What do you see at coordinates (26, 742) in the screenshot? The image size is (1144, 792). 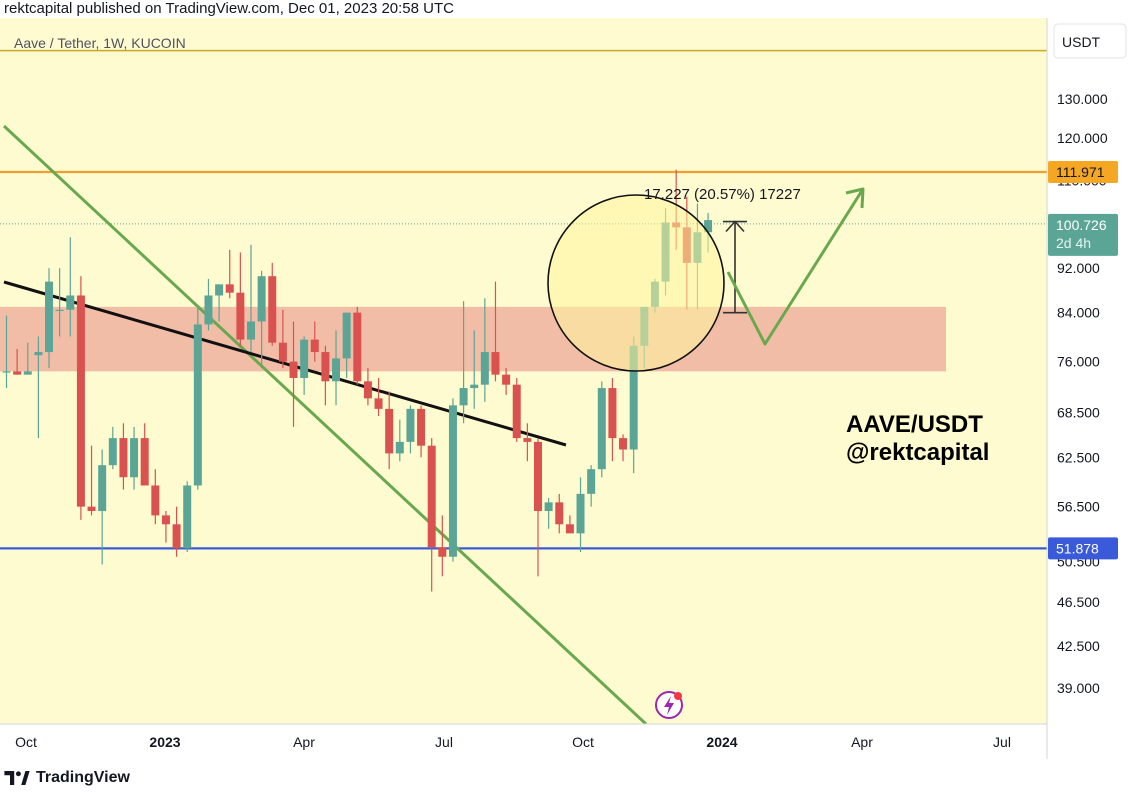 I see `x-tick-label: Oct` at bounding box center [26, 742].